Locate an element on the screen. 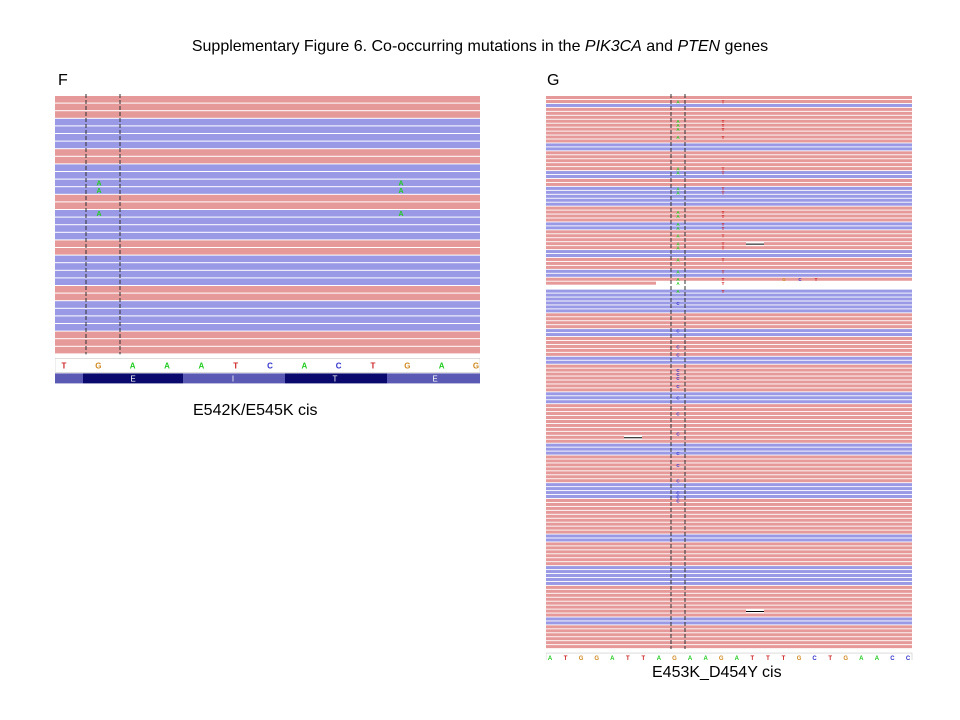  reference-base: C is located at coordinates (814, 658).